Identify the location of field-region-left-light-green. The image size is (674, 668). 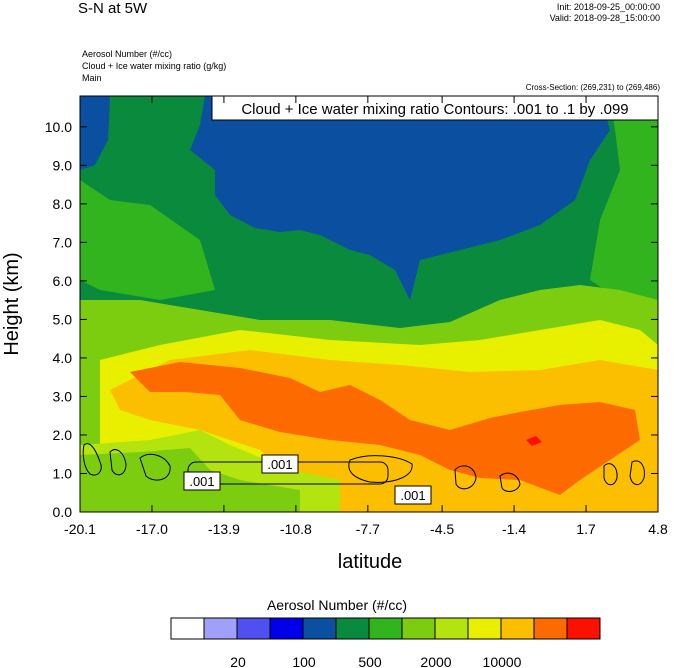
(147, 240).